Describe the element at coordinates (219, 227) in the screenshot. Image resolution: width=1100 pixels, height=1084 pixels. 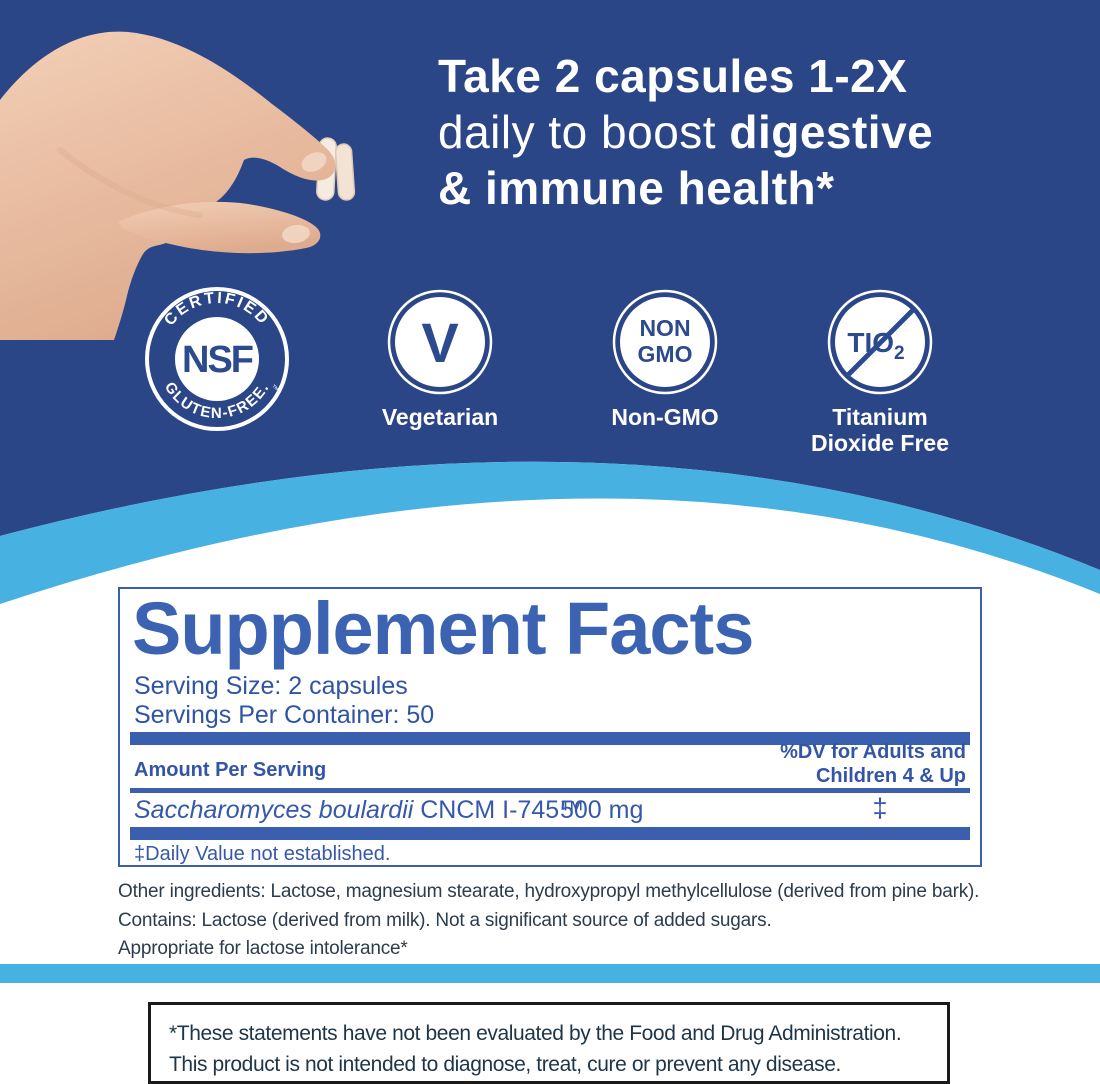
I see `thumb` at that location.